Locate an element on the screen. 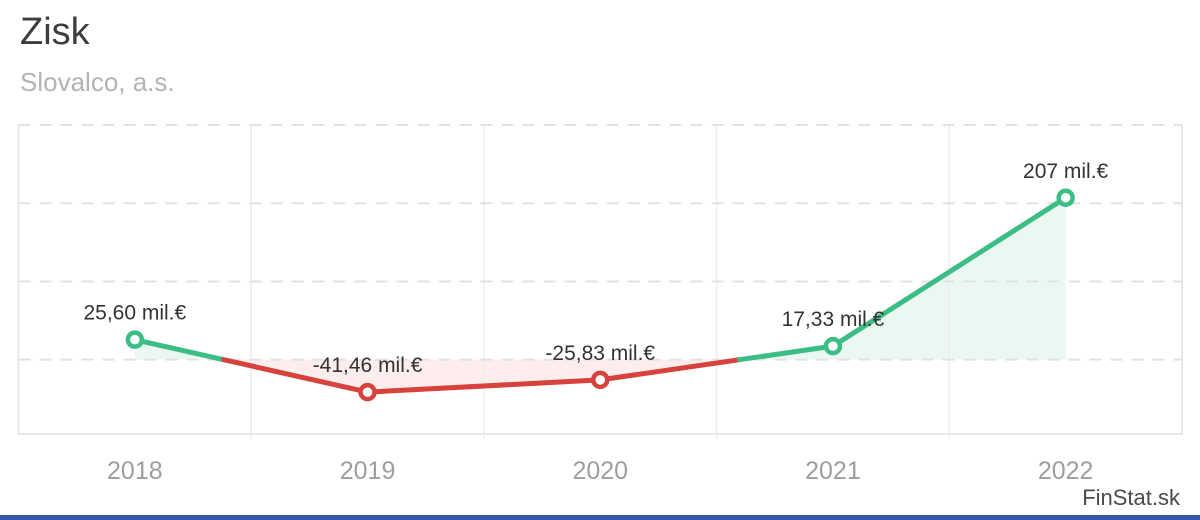 This screenshot has height=520, width=1200. data-point-2020 is located at coordinates (600, 380).